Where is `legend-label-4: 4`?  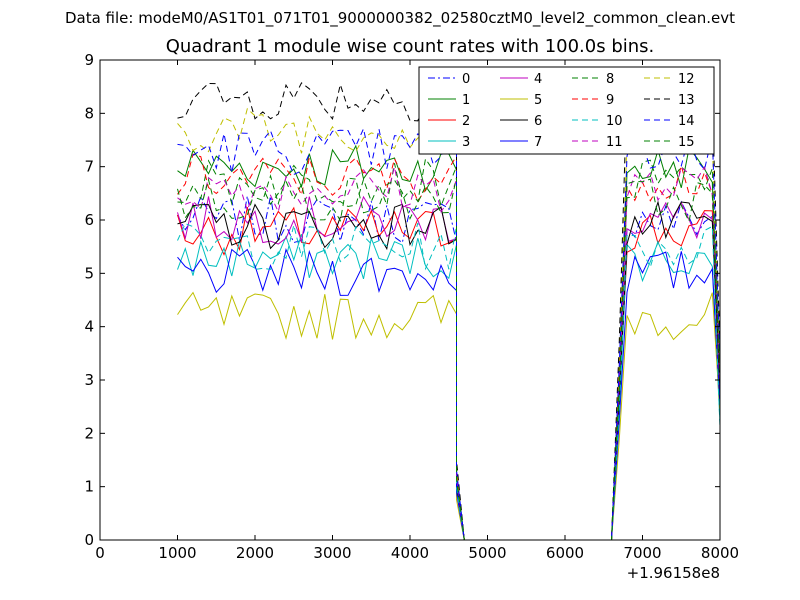
legend-label-4: 4 is located at coordinates (538, 79).